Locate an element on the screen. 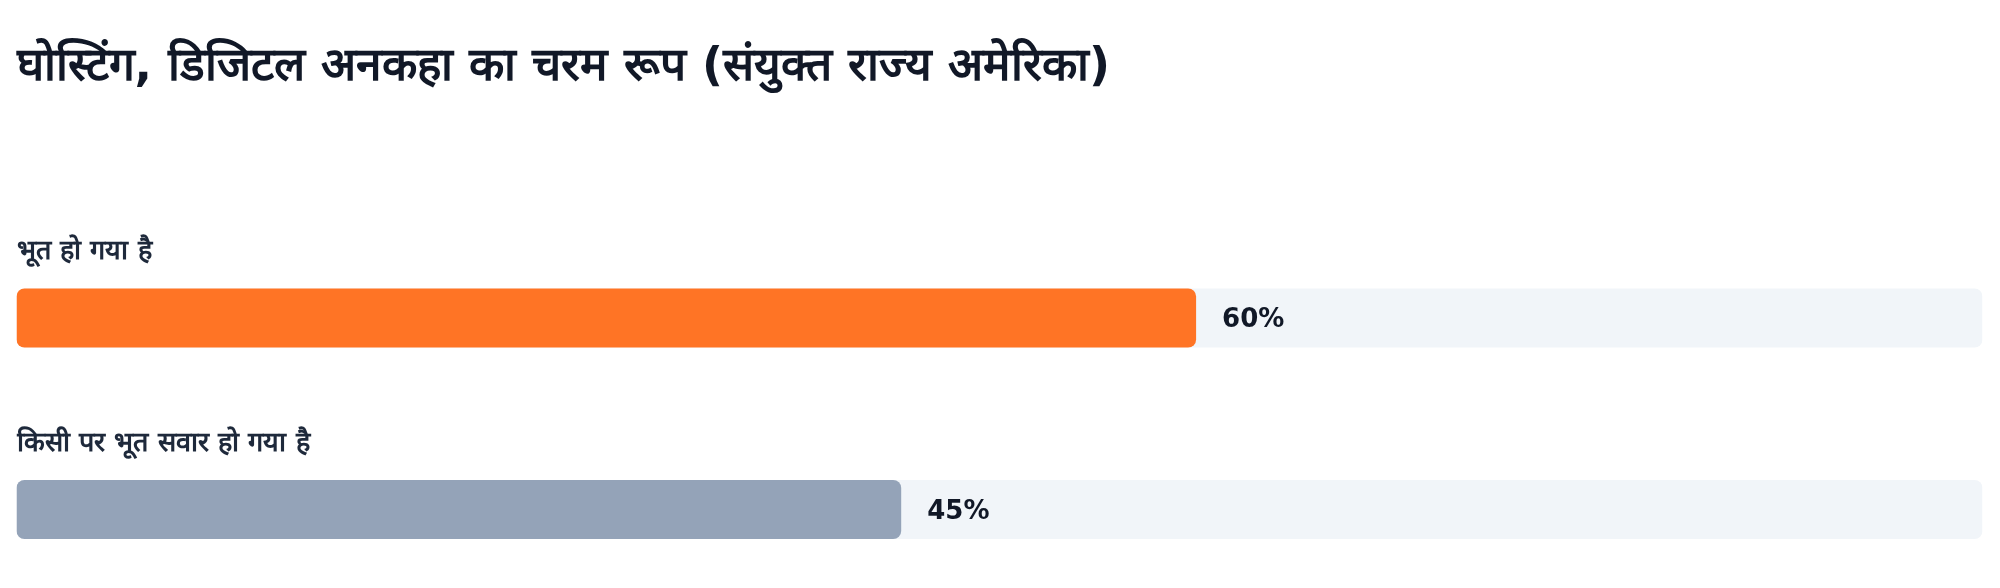 The image size is (2000, 588). data-label: 60% is located at coordinates (1253, 318).